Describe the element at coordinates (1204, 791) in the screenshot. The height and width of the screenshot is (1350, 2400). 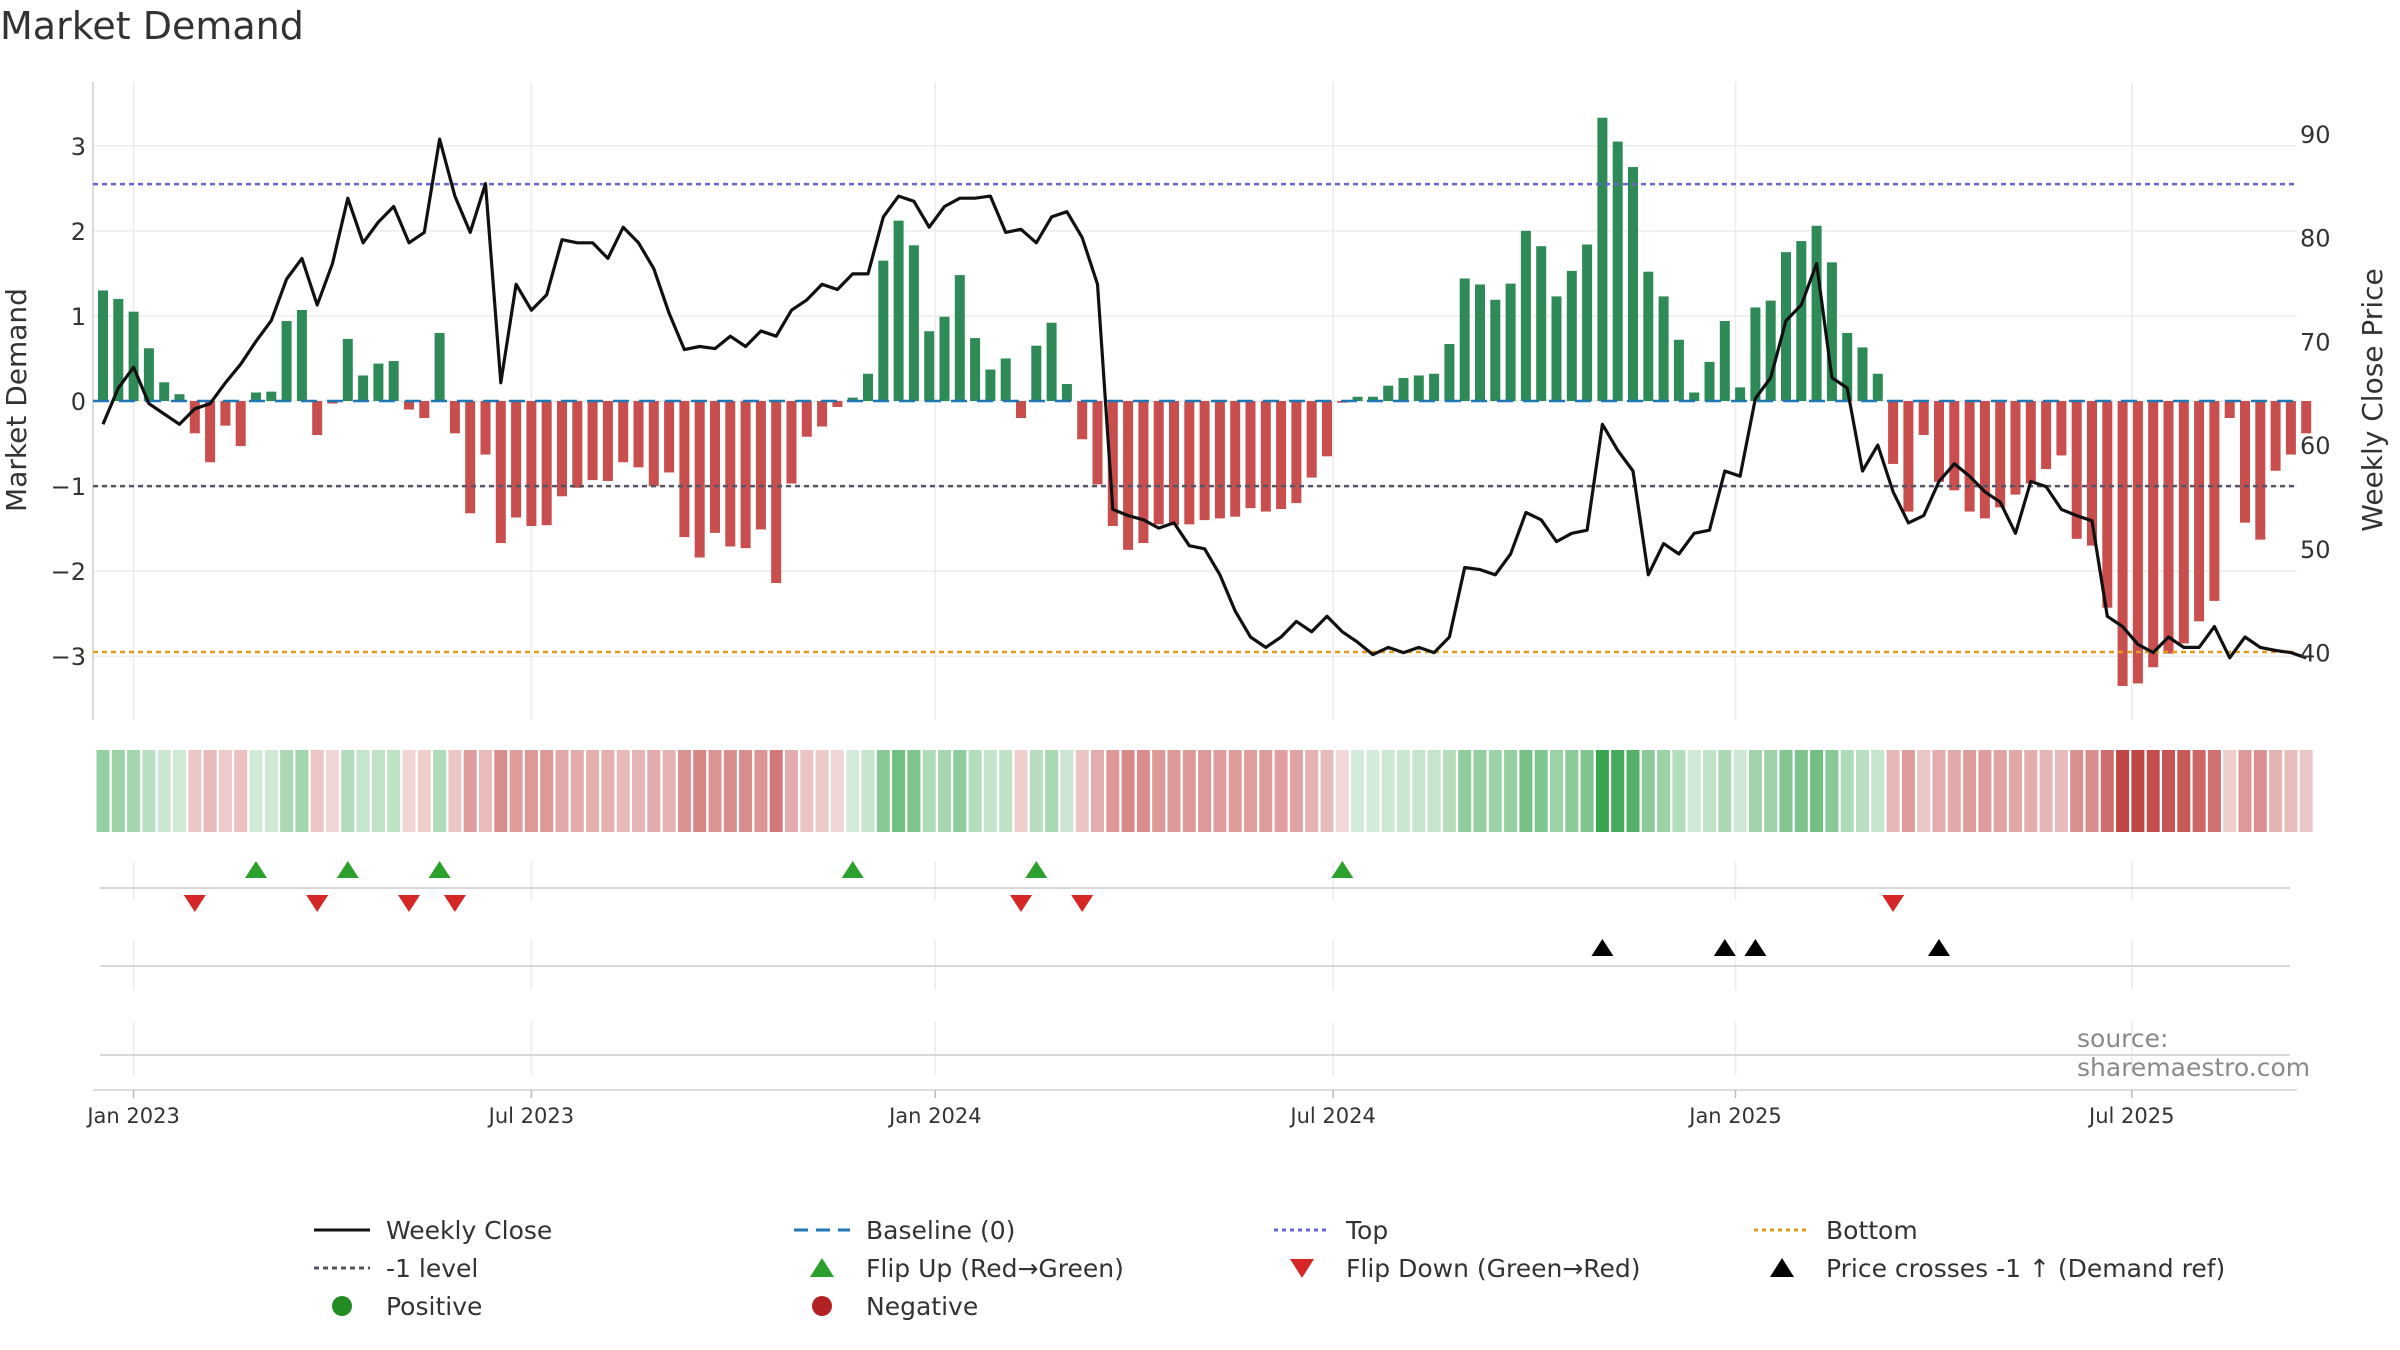
I see `heat-strip` at that location.